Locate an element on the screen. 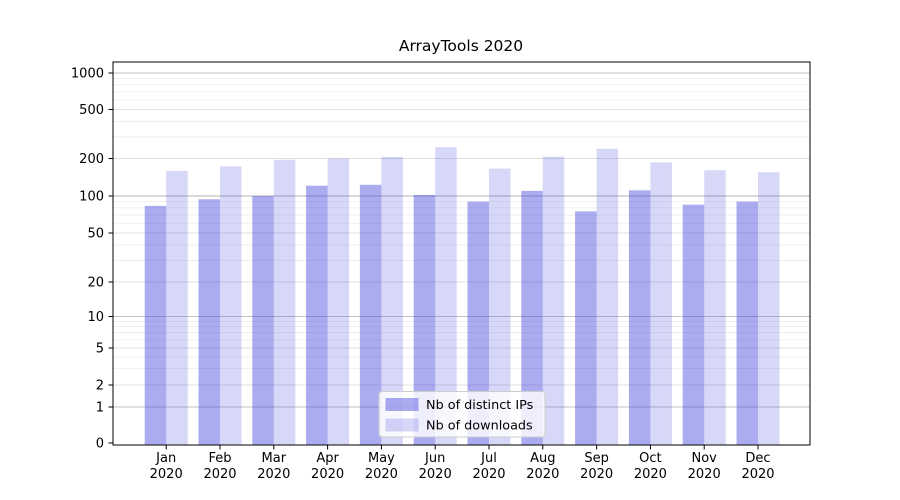  y-tick-label: 2 is located at coordinates (100, 386).